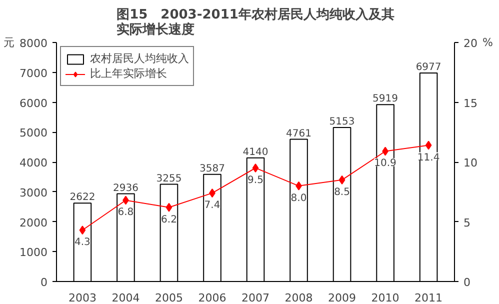 This screenshot has height=304, width=499. I want to click on x-tick-label: 2011, so click(428, 298).